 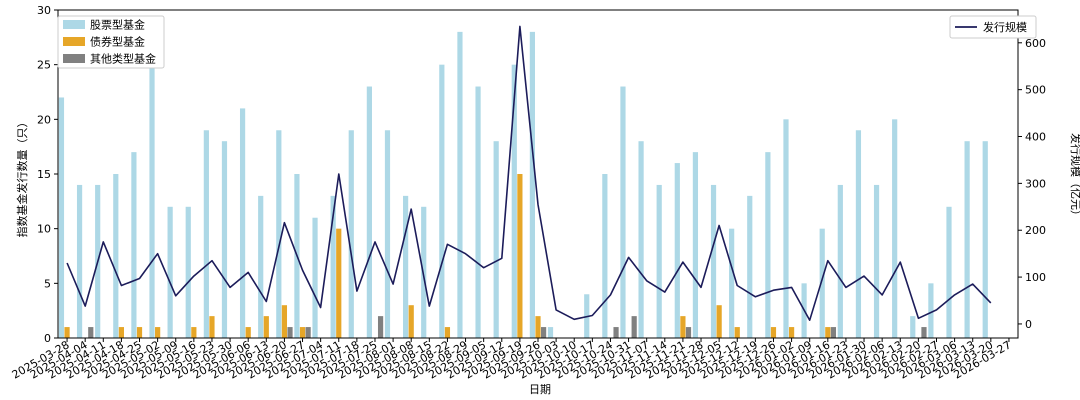 I want to click on right-y-axis-label: 发行规模（亿元）, so click(x=1074, y=177).